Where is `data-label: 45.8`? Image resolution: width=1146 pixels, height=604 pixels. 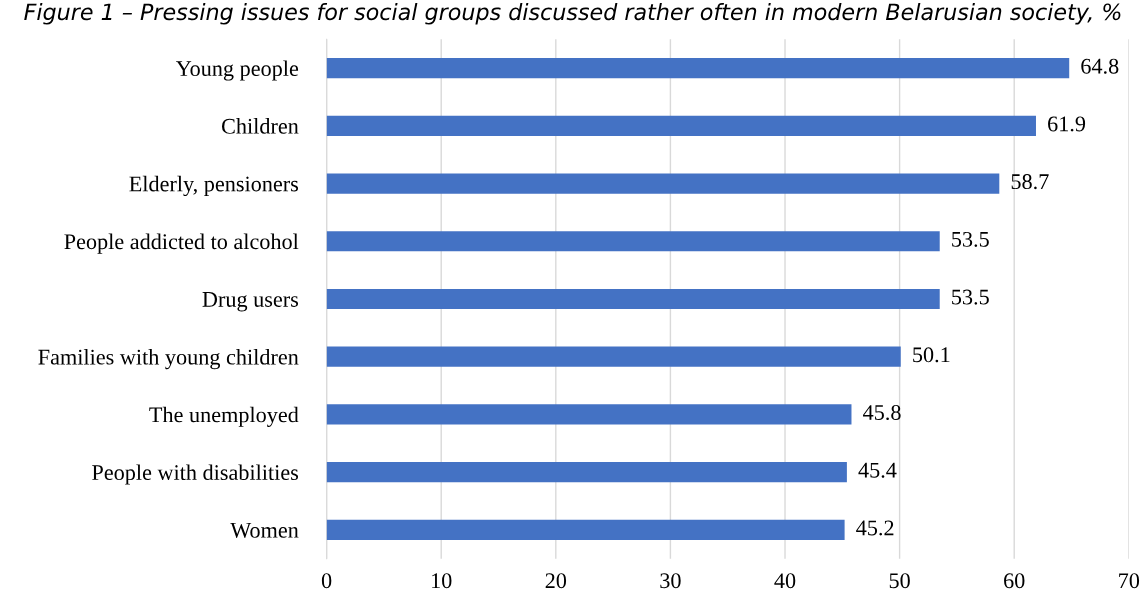
data-label: 45.8 is located at coordinates (882, 412).